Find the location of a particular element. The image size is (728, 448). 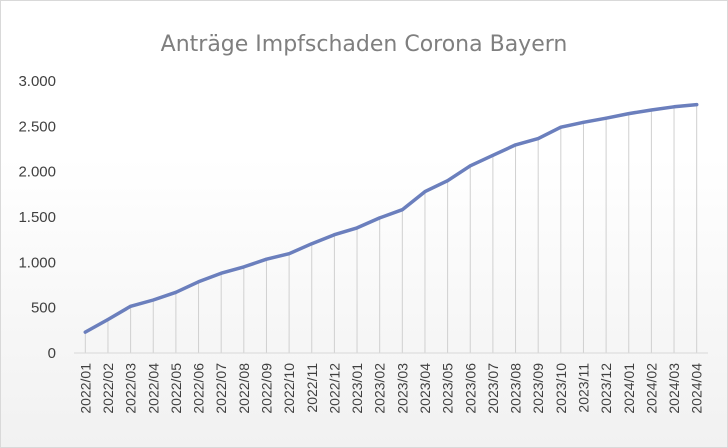

x-tick-label: 2023/01 is located at coordinates (357, 388).